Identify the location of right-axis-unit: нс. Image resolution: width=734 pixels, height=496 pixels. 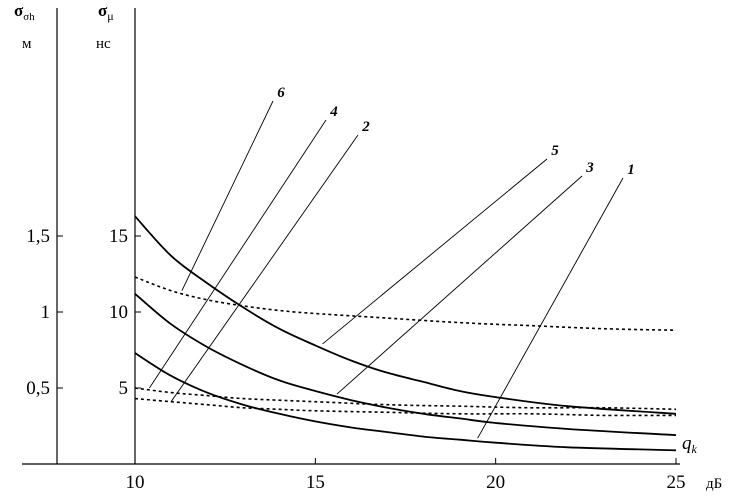
(103, 44).